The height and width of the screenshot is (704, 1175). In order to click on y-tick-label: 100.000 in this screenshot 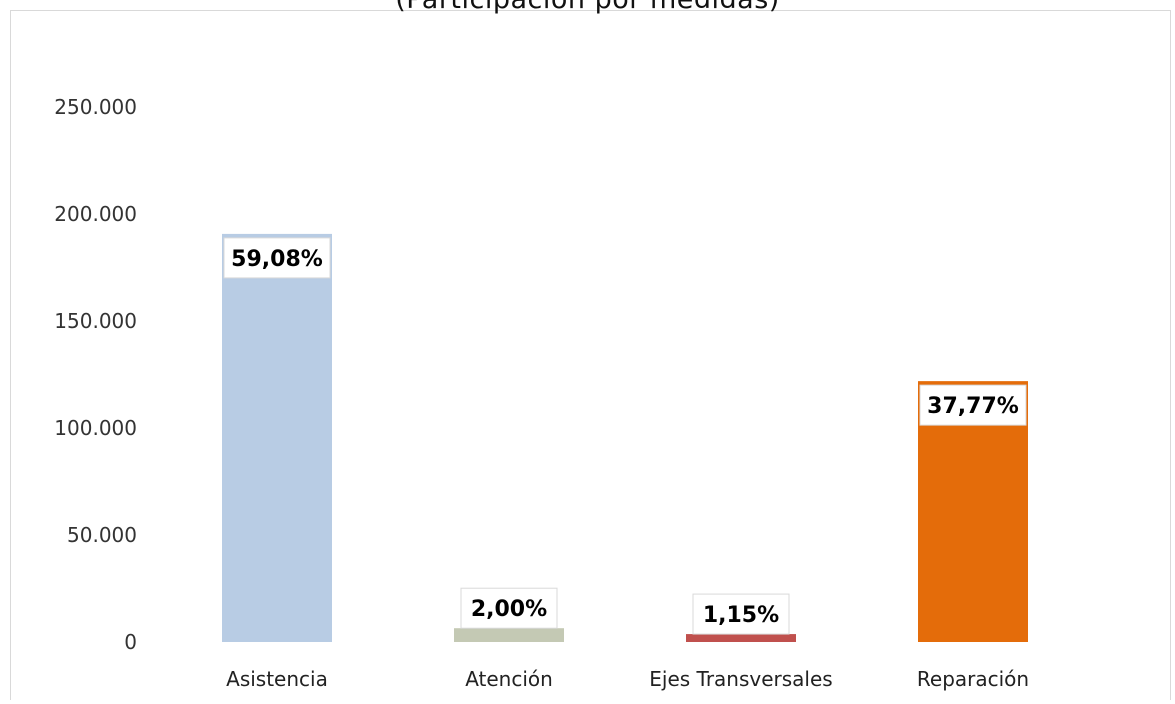, I will do `click(95, 428)`.